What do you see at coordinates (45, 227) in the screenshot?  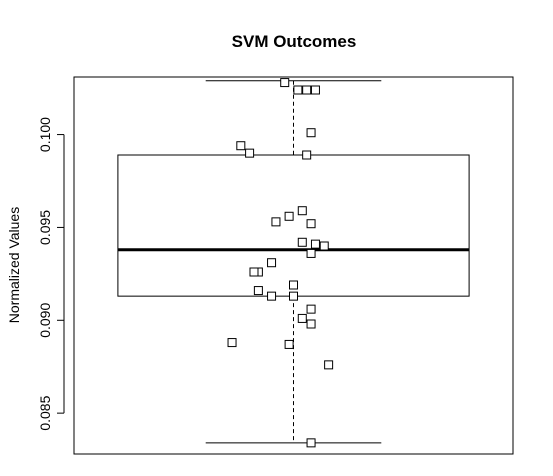 I see `y-tick-label: 0.095` at bounding box center [45, 227].